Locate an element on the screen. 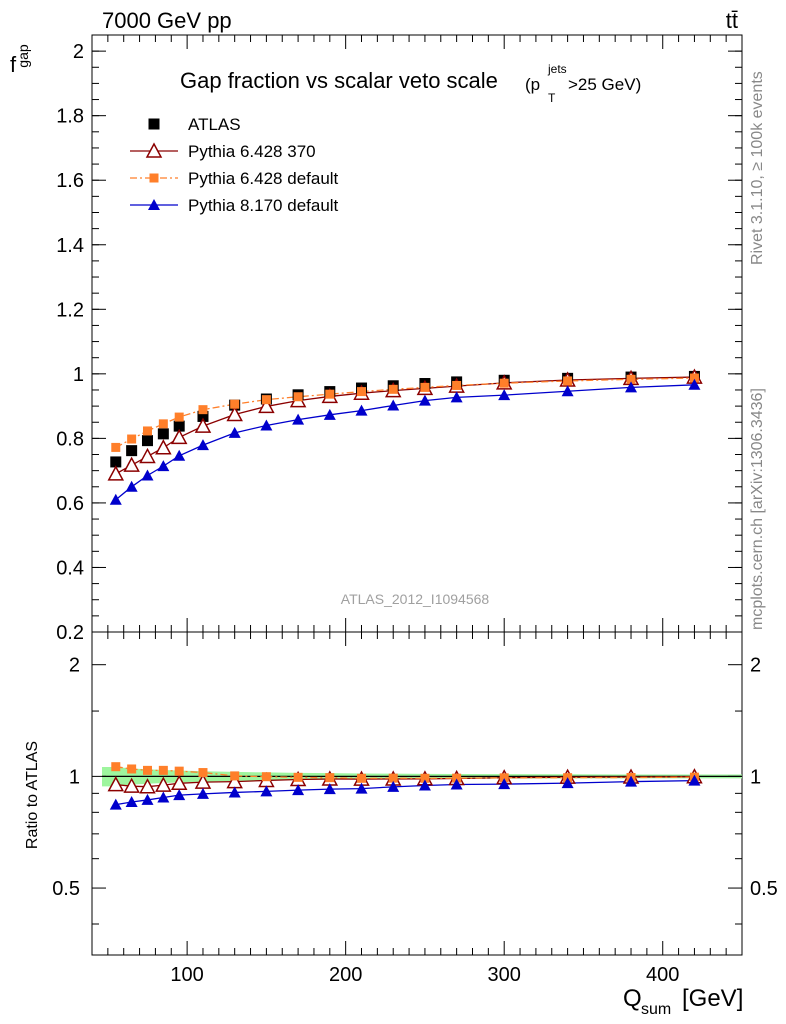  legend-label: Pythia 6.428 default is located at coordinates (263, 178).